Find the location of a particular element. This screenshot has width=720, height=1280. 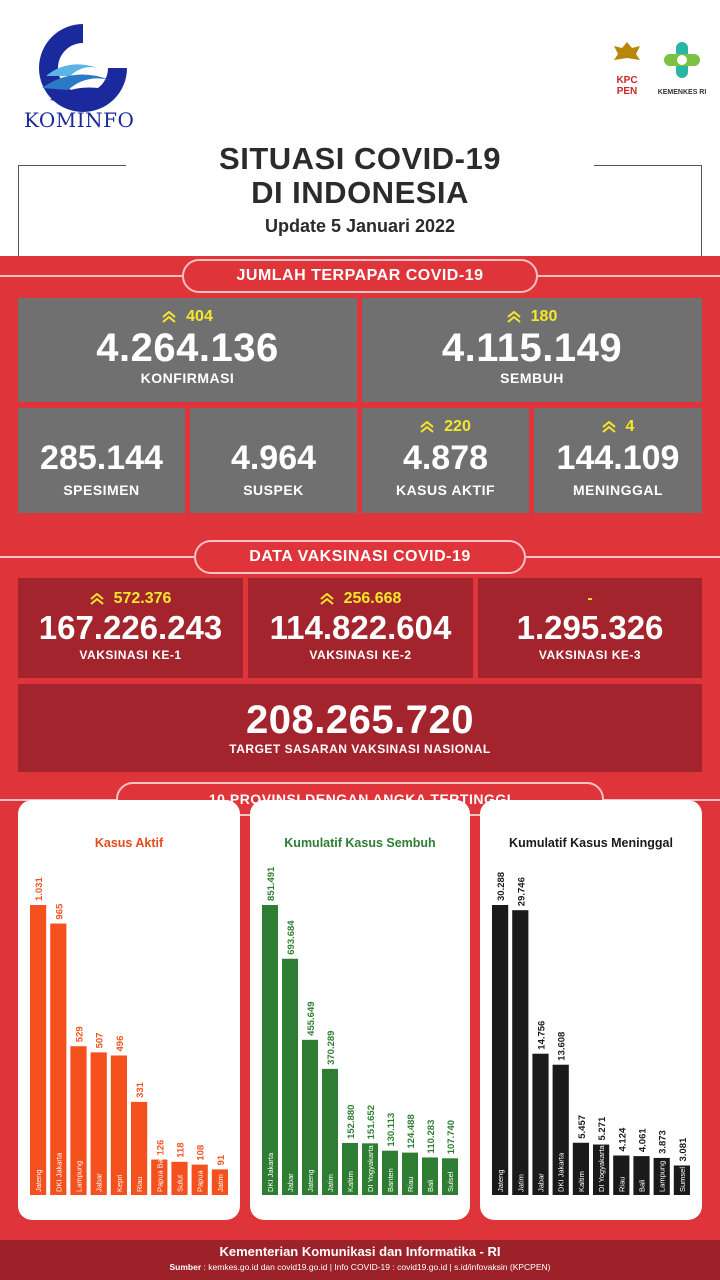

value-label: 370.289 is located at coordinates (331, 1048).